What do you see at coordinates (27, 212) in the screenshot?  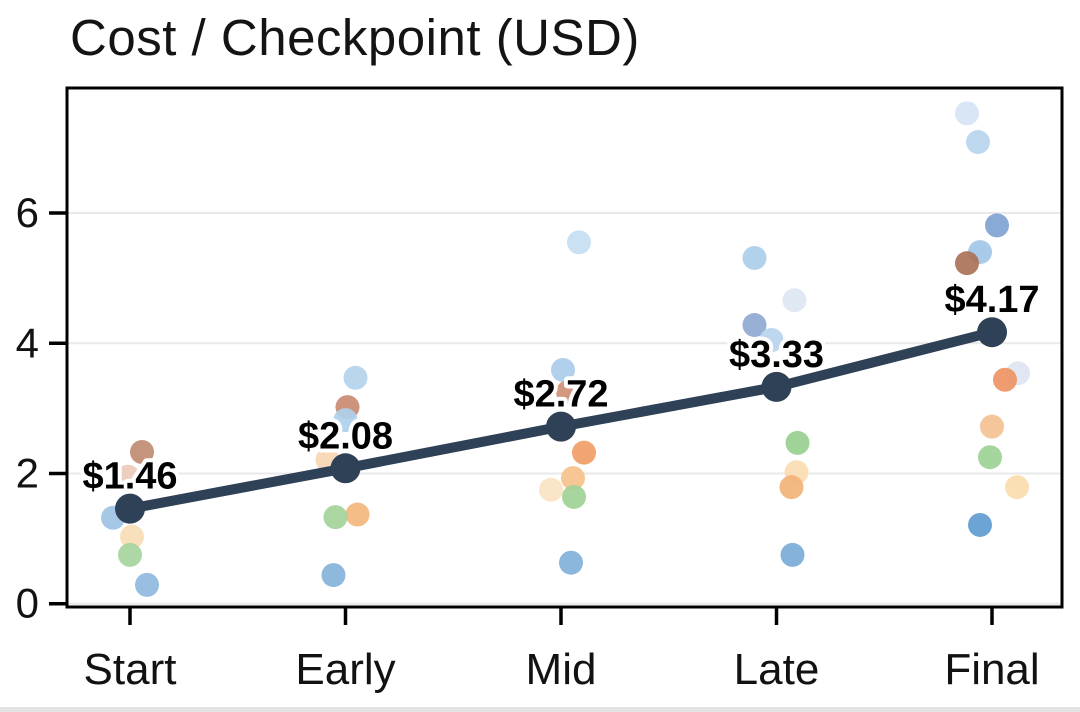 I see `y-tick-label: 6` at bounding box center [27, 212].